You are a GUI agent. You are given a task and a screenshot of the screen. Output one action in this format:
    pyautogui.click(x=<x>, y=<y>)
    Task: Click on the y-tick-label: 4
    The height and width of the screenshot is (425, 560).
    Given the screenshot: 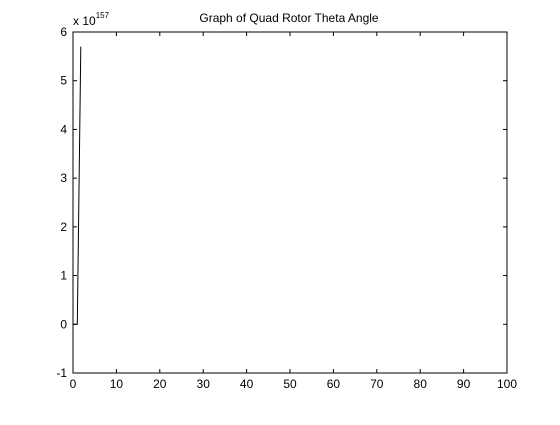 What is the action you would take?
    pyautogui.click(x=63, y=129)
    